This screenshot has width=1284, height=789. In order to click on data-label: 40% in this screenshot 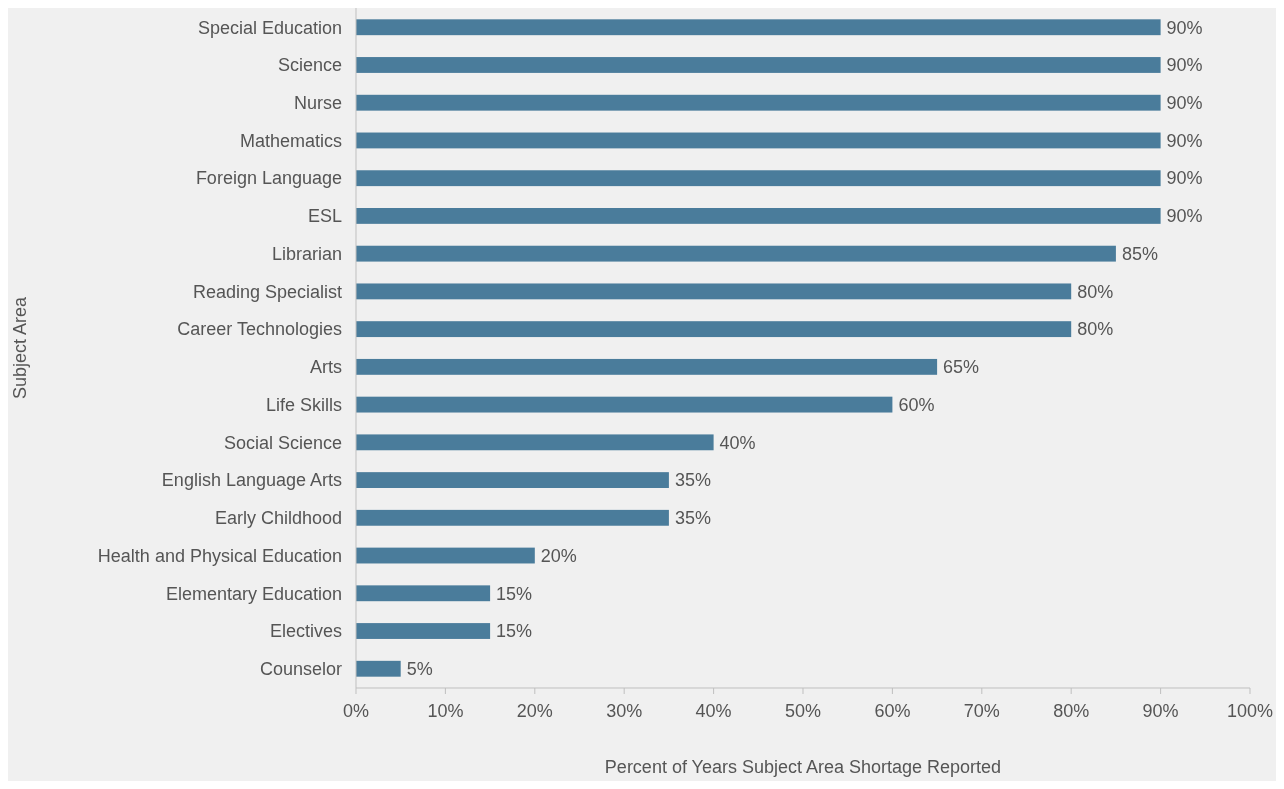, I will do `click(737, 442)`.